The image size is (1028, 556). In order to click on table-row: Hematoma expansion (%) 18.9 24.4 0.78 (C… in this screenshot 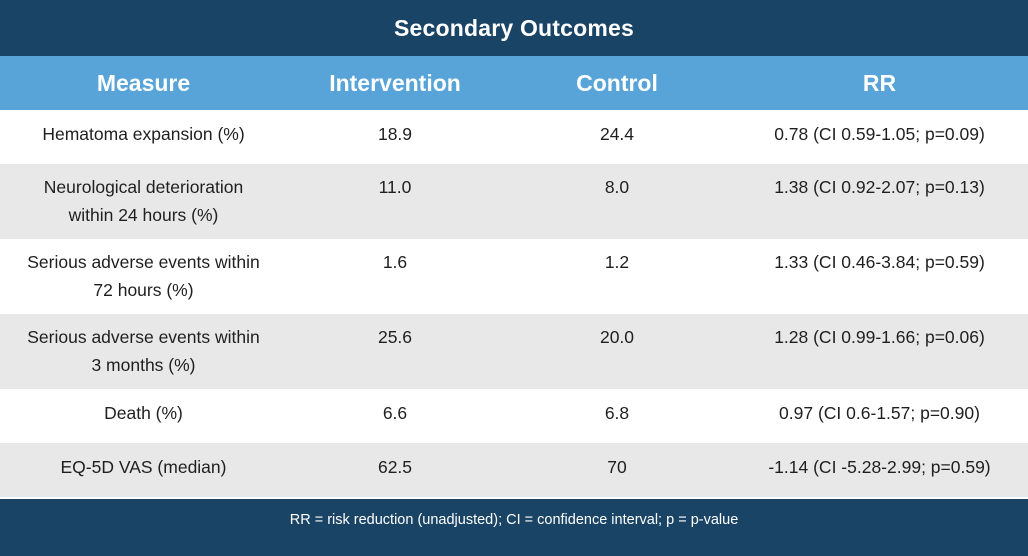, I will do `click(514, 137)`.